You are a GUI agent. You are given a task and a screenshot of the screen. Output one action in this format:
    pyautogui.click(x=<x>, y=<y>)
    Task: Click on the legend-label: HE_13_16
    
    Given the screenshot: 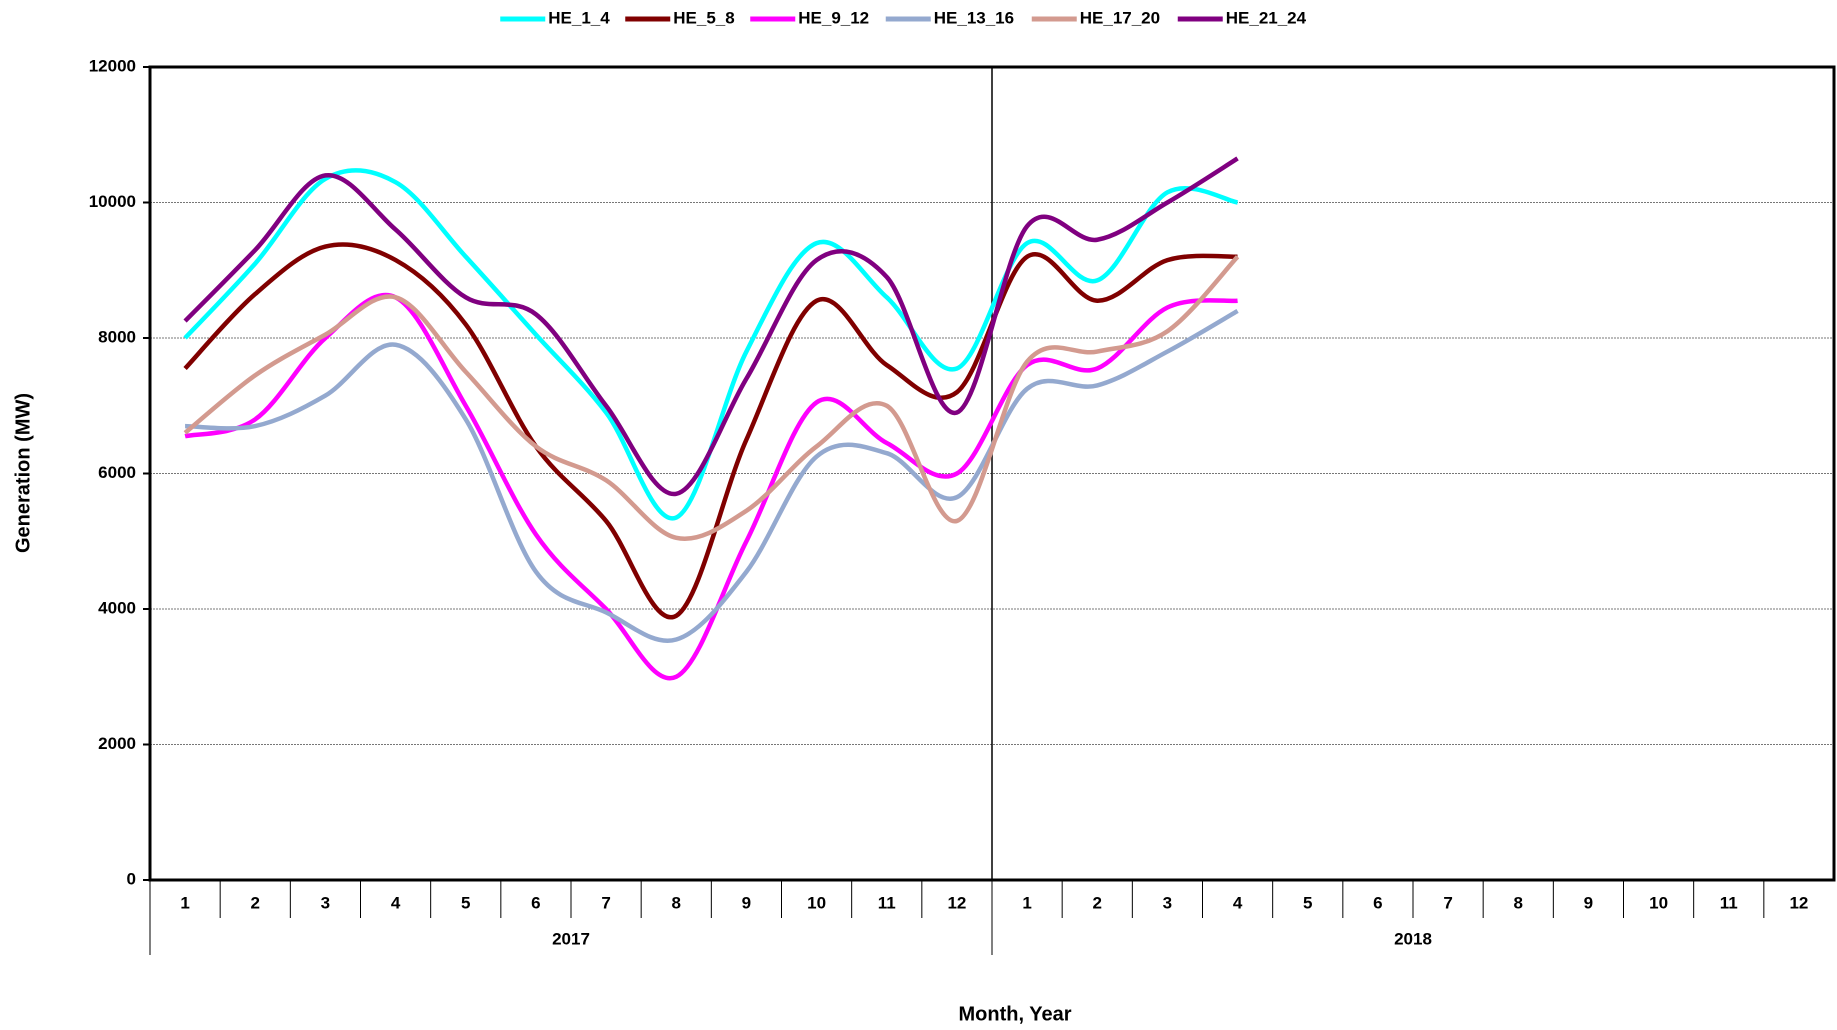 What is the action you would take?
    pyautogui.click(x=974, y=17)
    